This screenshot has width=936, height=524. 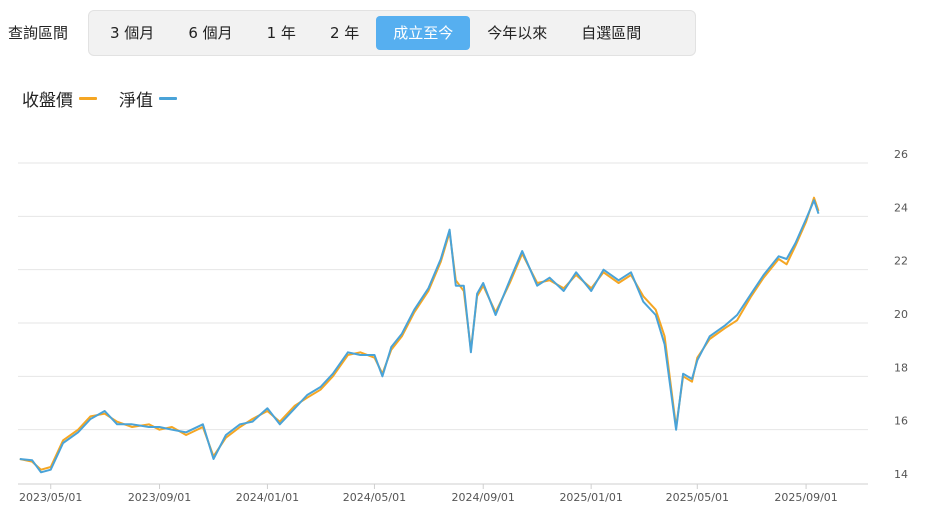 I want to click on x-tick-label: 2025/01/01, so click(x=590, y=497).